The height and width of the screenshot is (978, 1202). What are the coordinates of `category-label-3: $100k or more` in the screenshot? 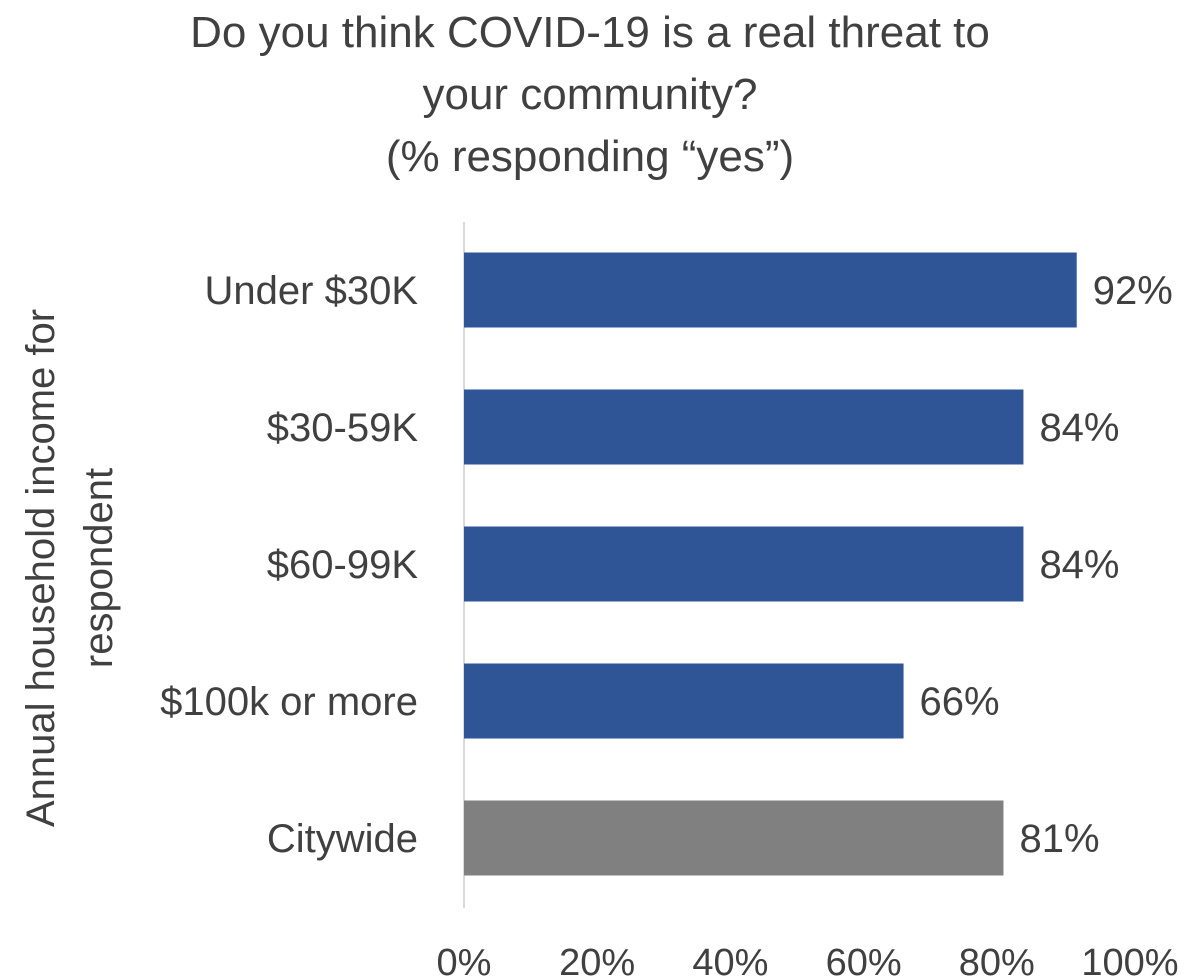 It's located at (289, 702).